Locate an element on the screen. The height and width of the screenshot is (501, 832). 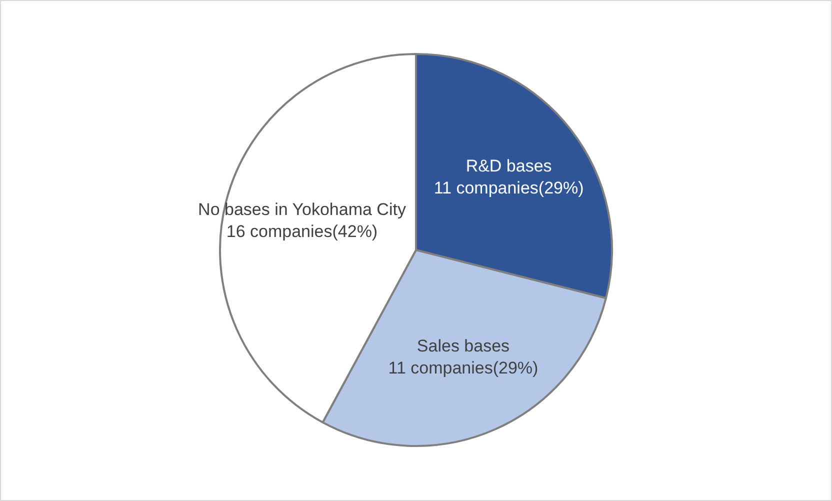
data-label: 16 companies(42%) is located at coordinates (302, 231).